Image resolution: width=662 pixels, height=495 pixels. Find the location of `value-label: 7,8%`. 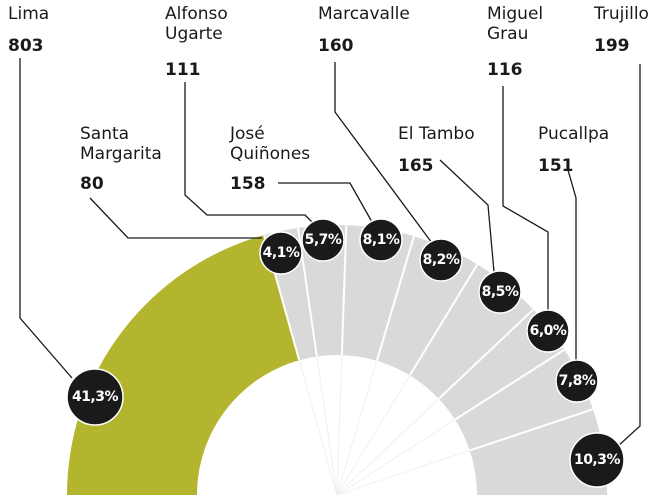

value-label: 7,8% is located at coordinates (577, 381).